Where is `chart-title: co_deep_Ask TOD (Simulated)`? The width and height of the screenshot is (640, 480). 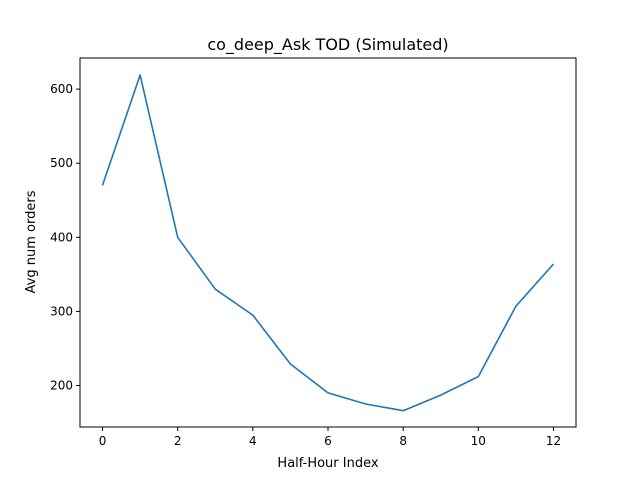 chart-title: co_deep_Ask TOD (Simulated) is located at coordinates (327, 45).